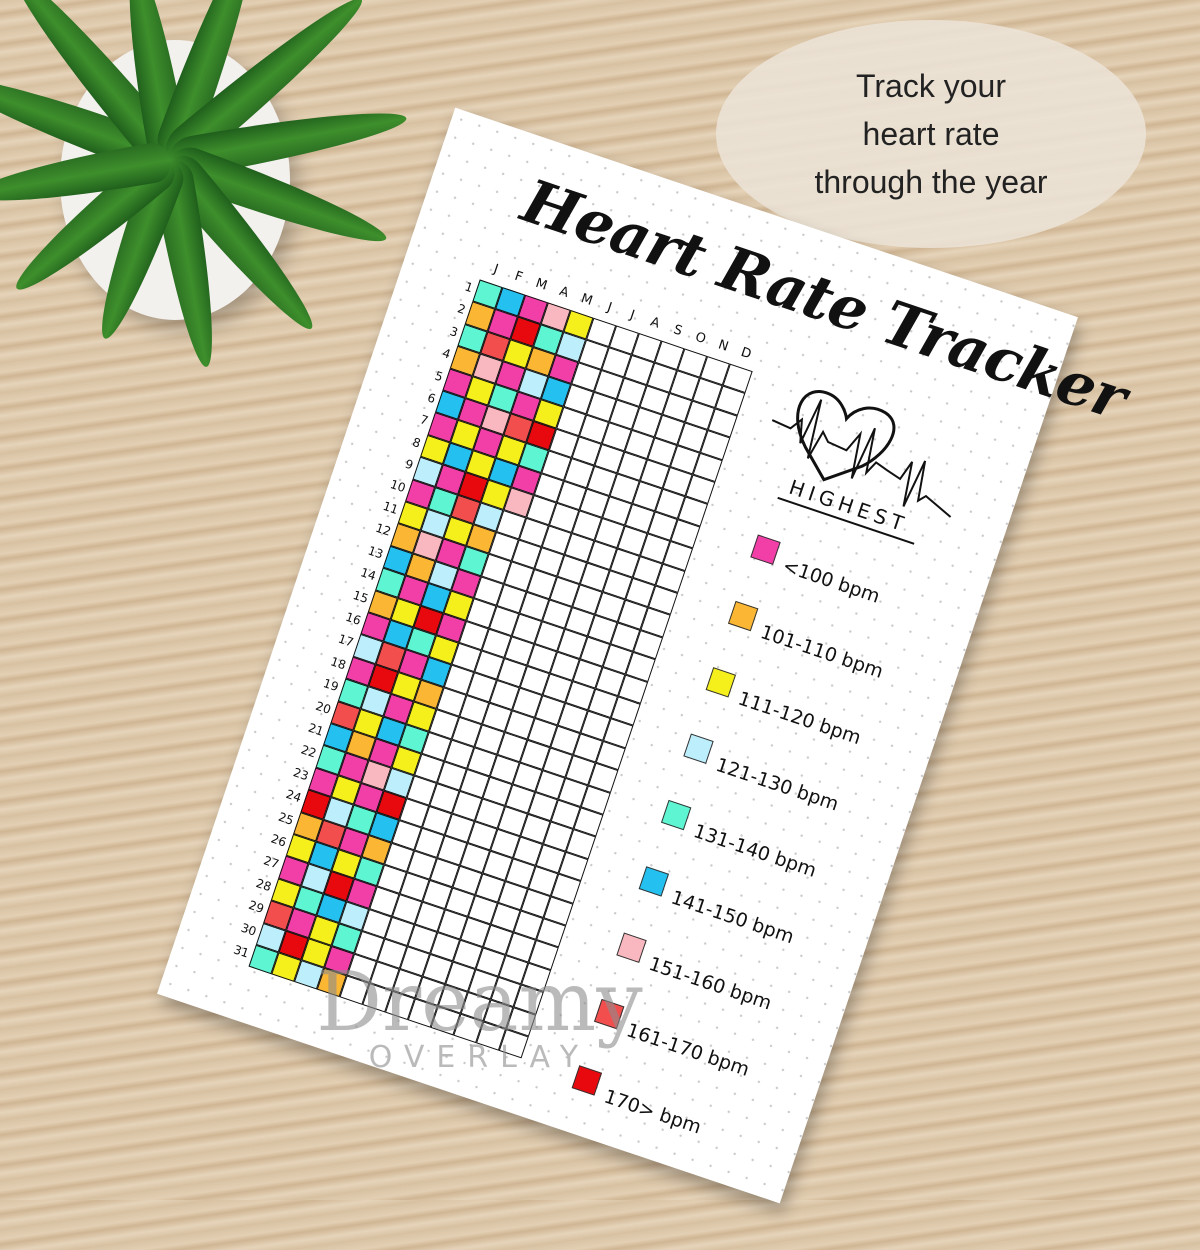  Describe the element at coordinates (431, 398) in the screenshot. I see `day-label: 6` at that location.